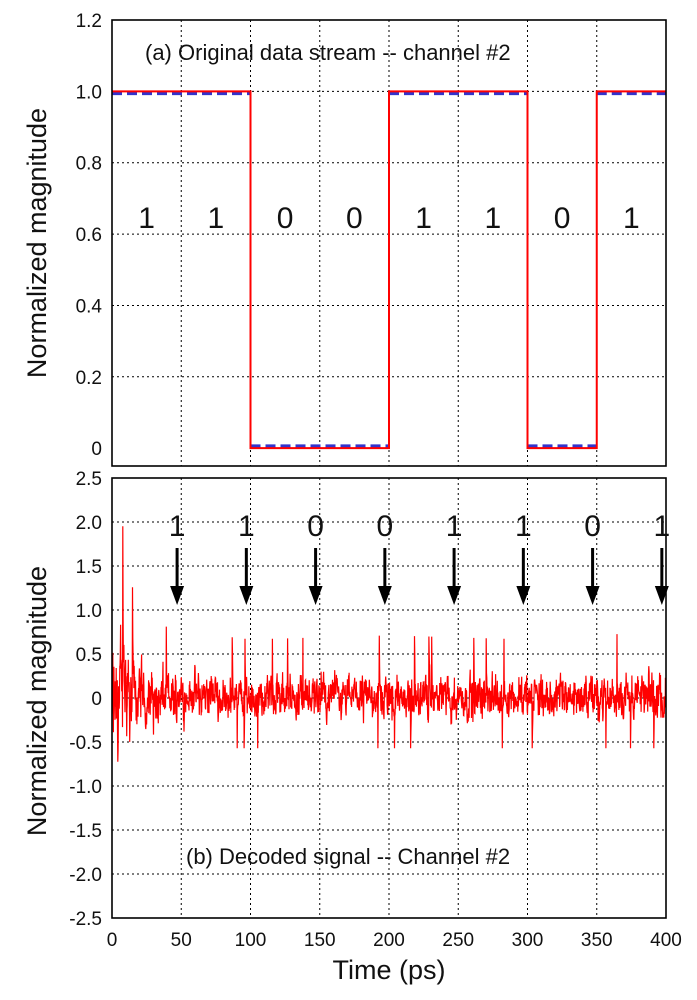  I want to click on panel-b-x-tick-label: 150, so click(320, 940).